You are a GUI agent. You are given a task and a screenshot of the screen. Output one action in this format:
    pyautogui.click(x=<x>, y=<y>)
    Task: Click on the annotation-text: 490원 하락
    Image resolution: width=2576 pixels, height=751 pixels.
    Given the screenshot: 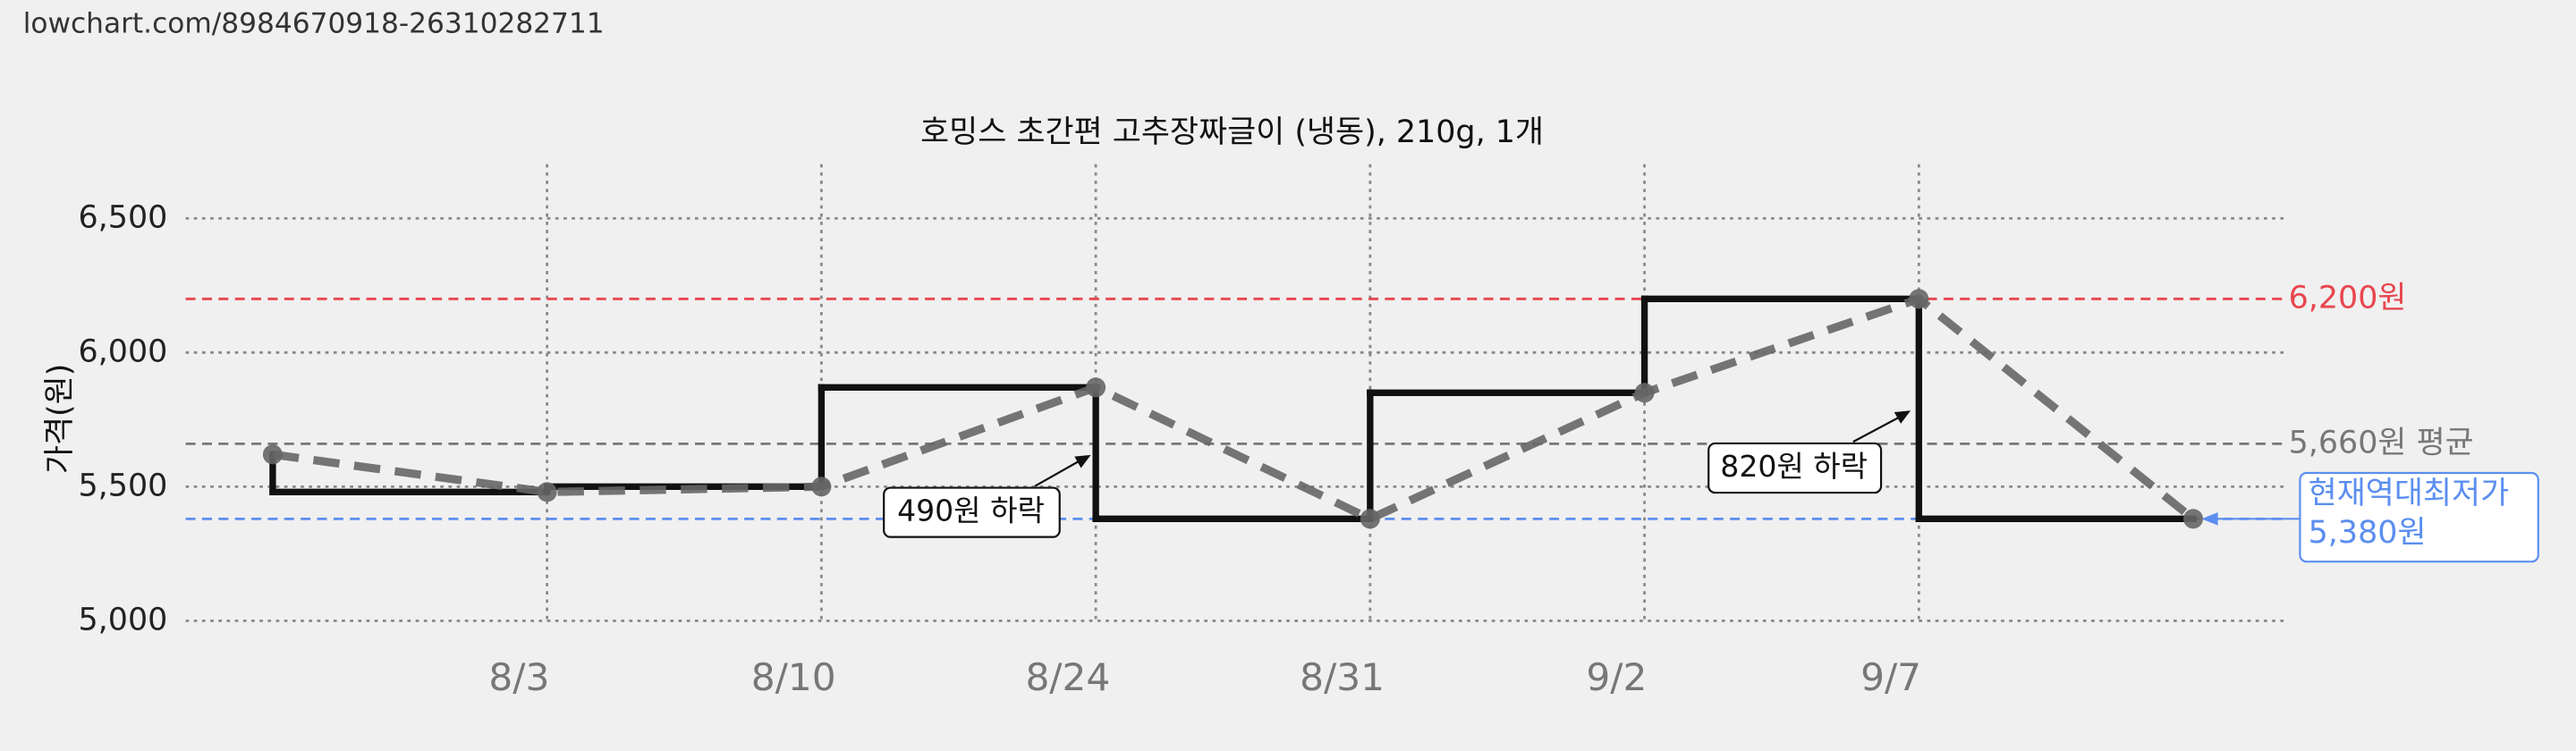 What is the action you would take?
    pyautogui.click(x=971, y=511)
    